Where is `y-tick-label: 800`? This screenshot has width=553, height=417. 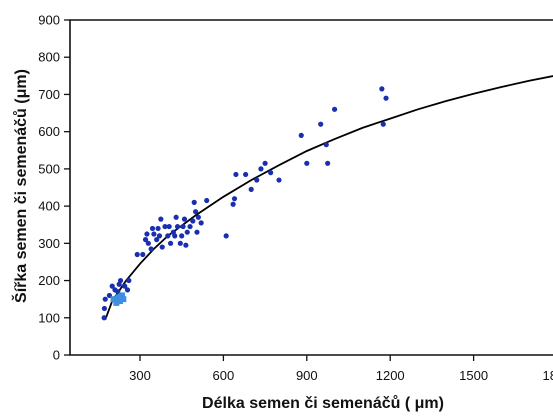 y-tick-label: 800 is located at coordinates (49, 57).